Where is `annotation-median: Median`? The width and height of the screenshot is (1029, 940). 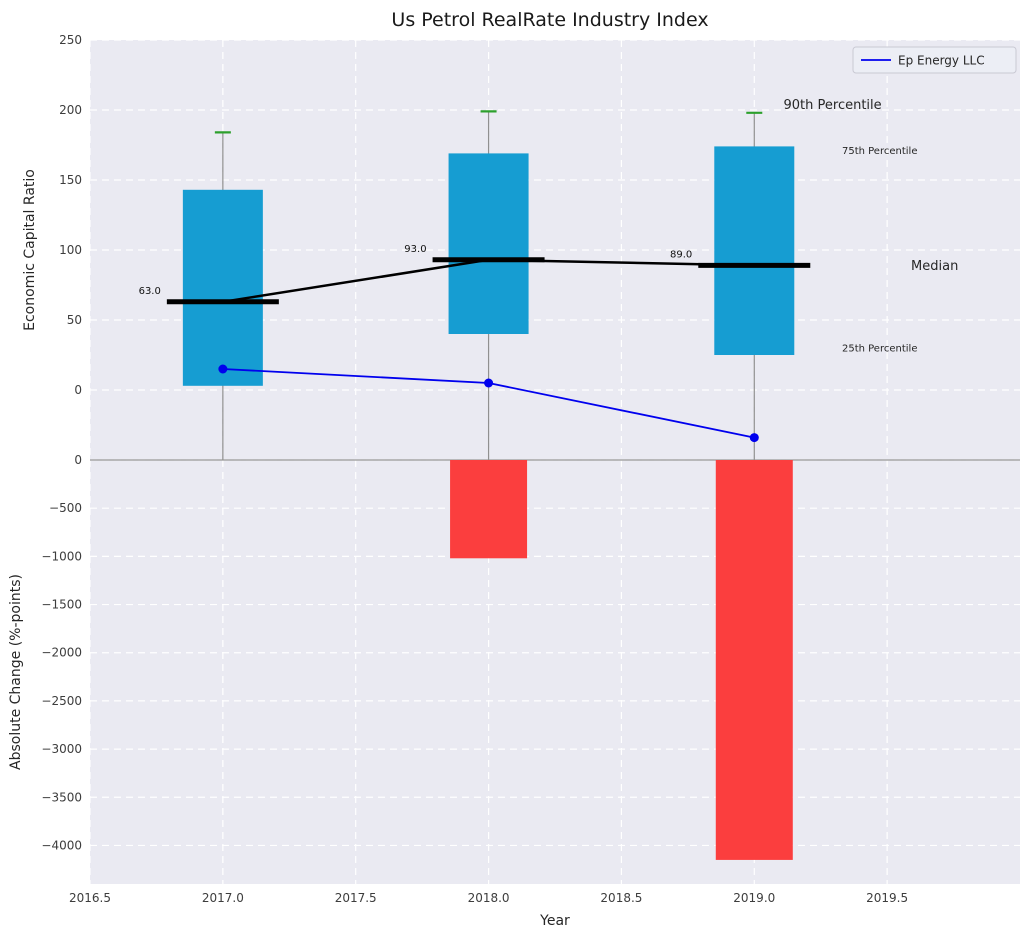
annotation-median: Median is located at coordinates (934, 266).